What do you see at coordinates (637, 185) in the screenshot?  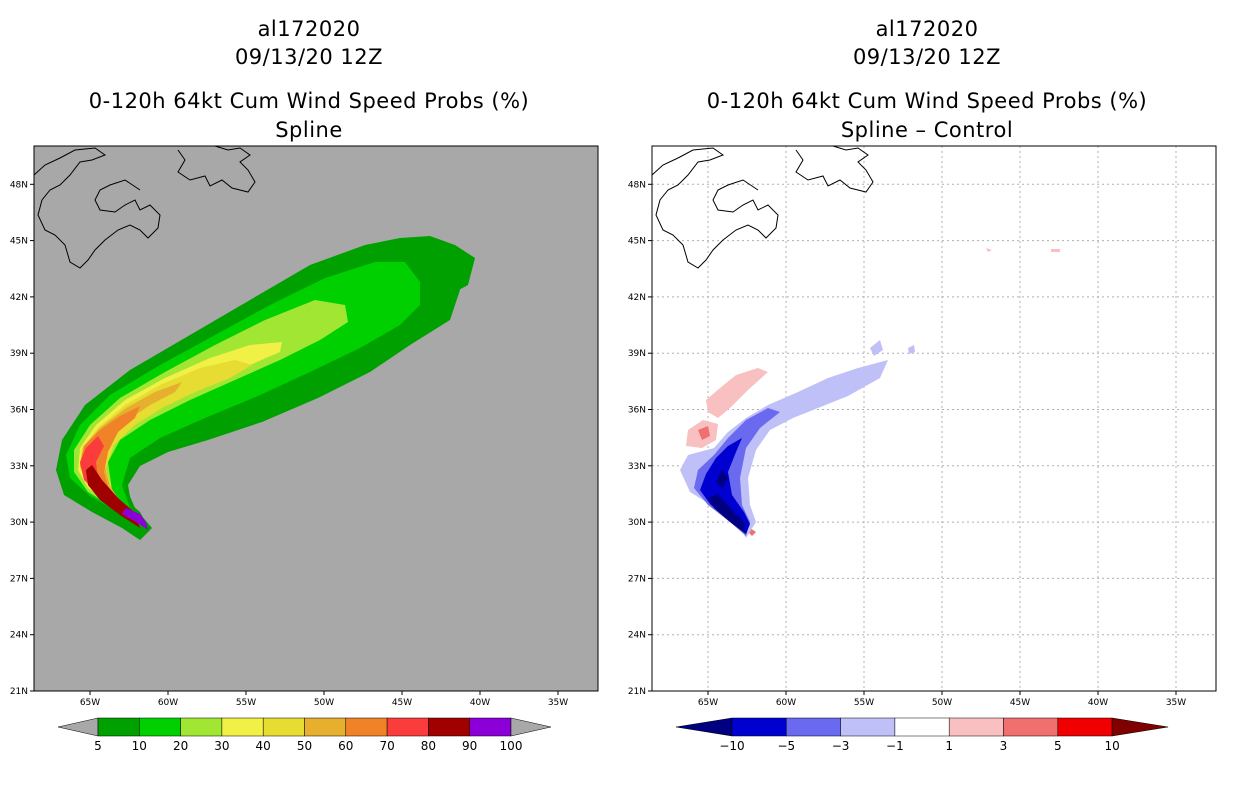 I see `lat-tick-label: 48N` at bounding box center [637, 185].